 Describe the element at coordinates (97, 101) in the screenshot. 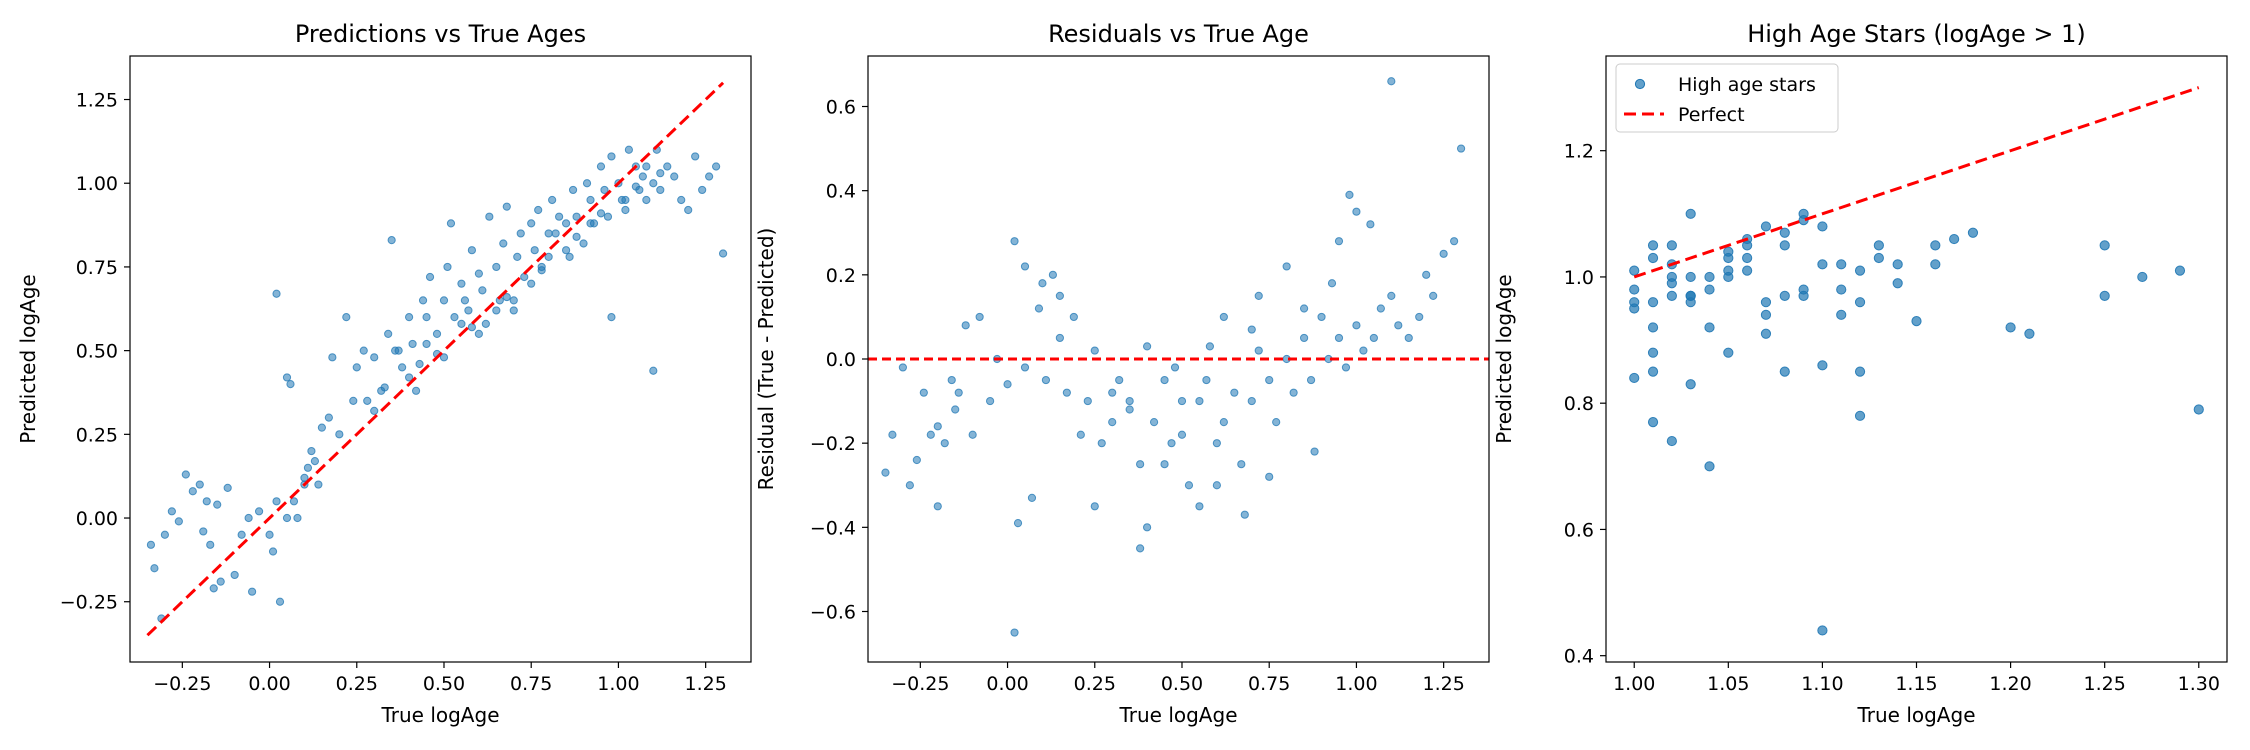

I see `y-tick-label: 1.25` at that location.